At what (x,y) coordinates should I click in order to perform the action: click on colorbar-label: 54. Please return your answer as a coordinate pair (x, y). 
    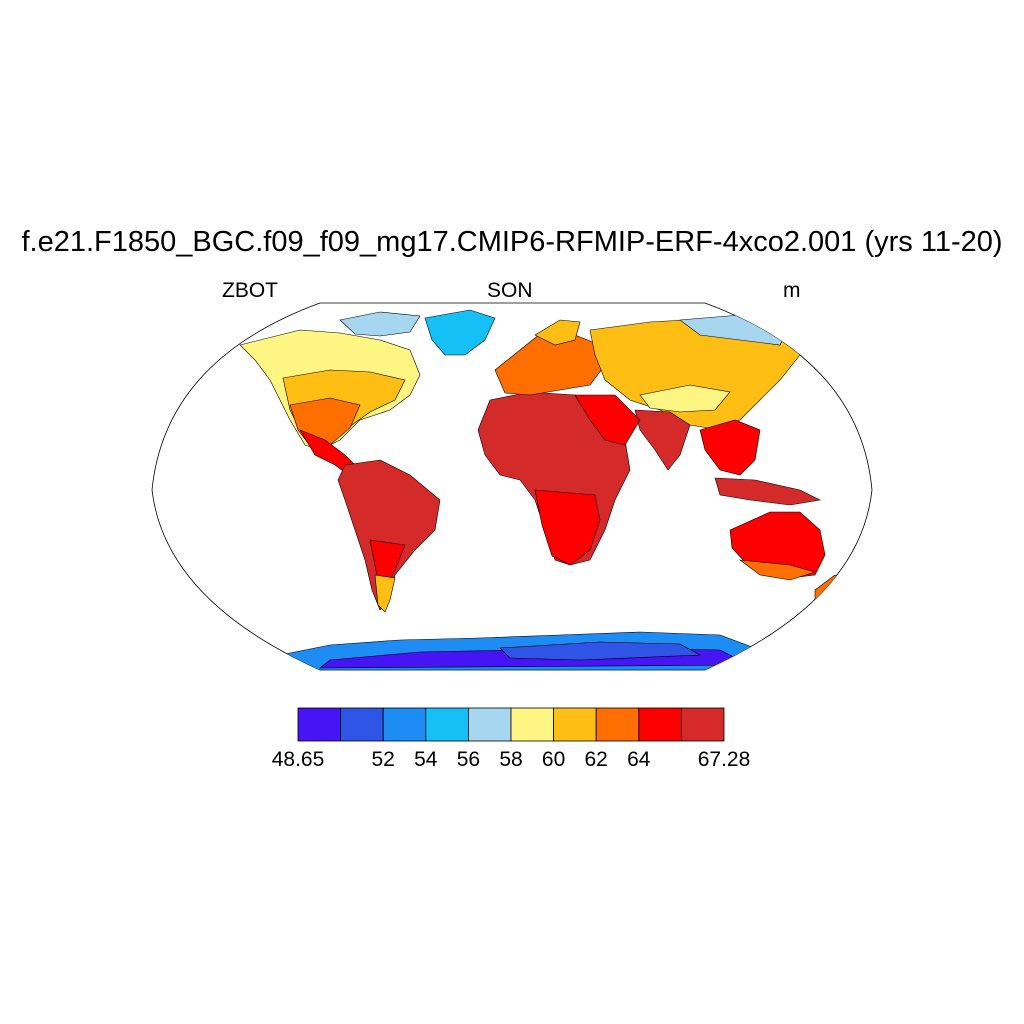
    Looking at the image, I should click on (426, 759).